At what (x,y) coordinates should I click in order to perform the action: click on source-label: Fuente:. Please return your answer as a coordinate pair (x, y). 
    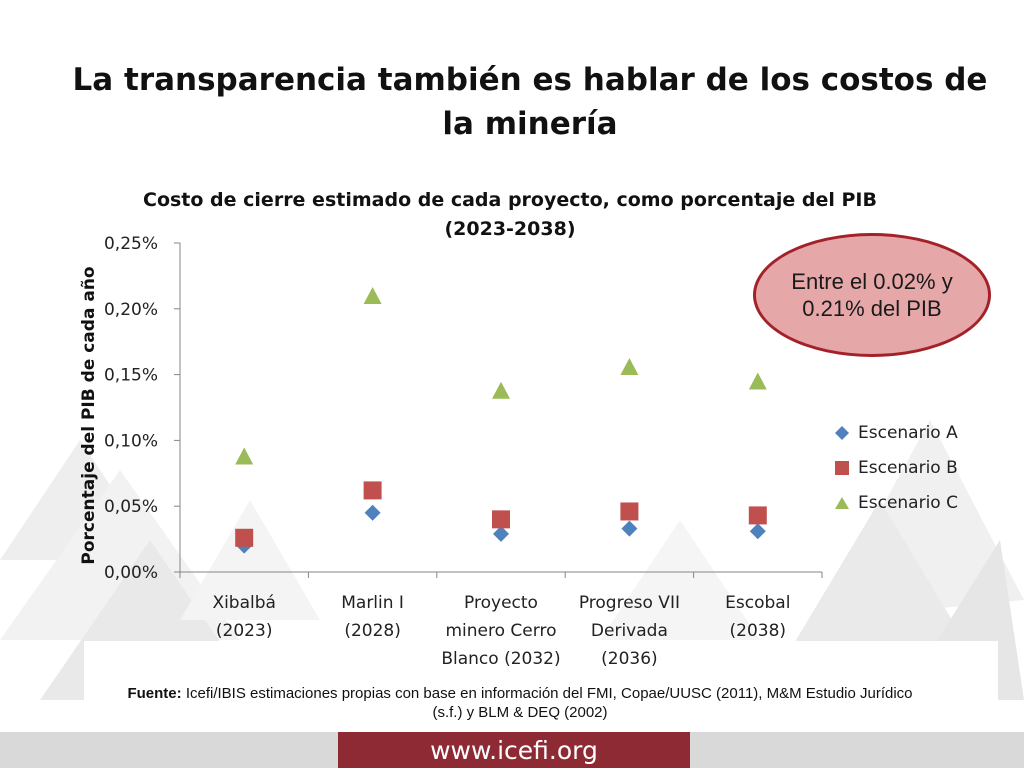
    Looking at the image, I should click on (154, 693).